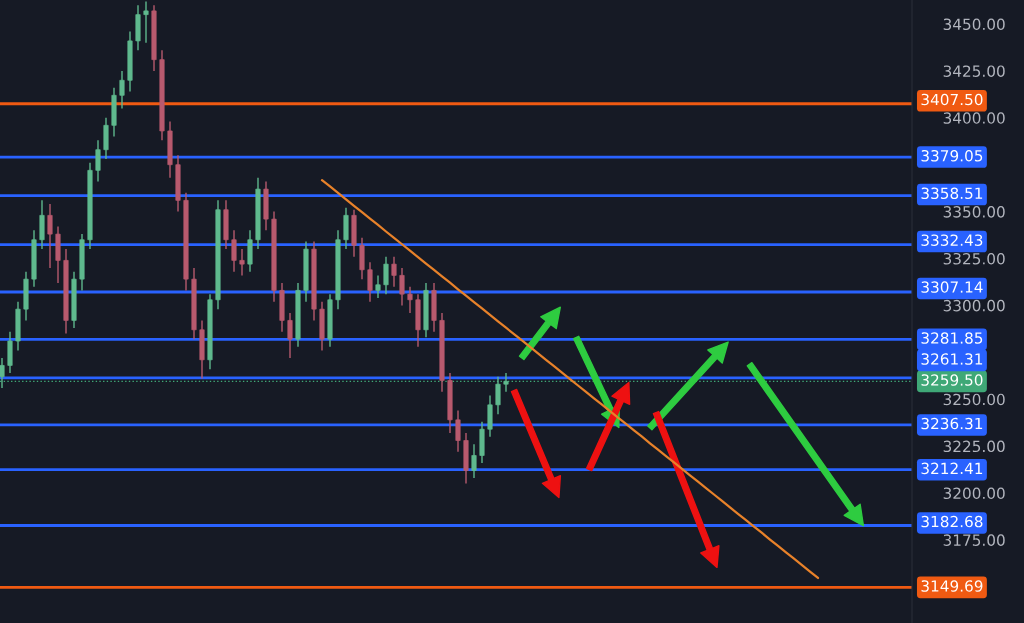 This screenshot has height=623, width=1024. What do you see at coordinates (952, 155) in the screenshot?
I see `ref-line-label: 3379.05` at bounding box center [952, 155].